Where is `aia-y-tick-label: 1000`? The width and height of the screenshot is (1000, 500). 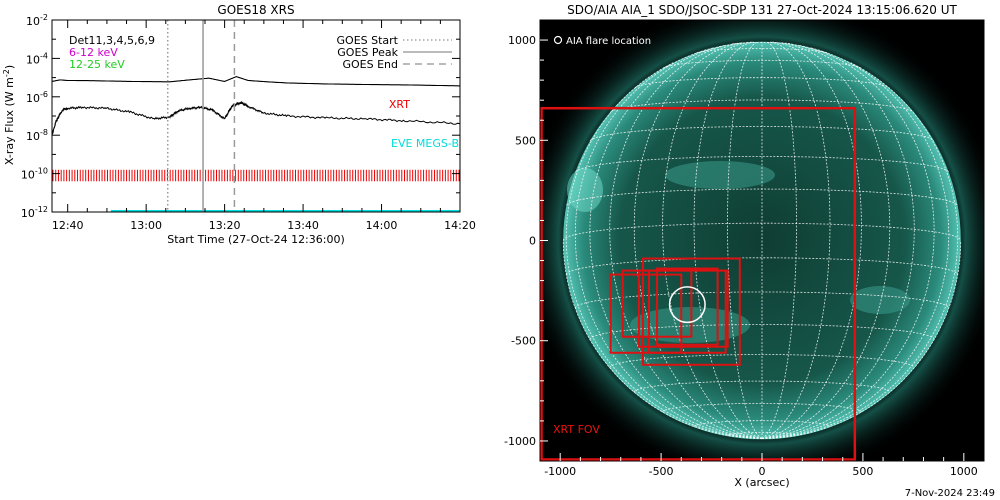
aia-y-tick-label: 1000 is located at coordinates (522, 40).